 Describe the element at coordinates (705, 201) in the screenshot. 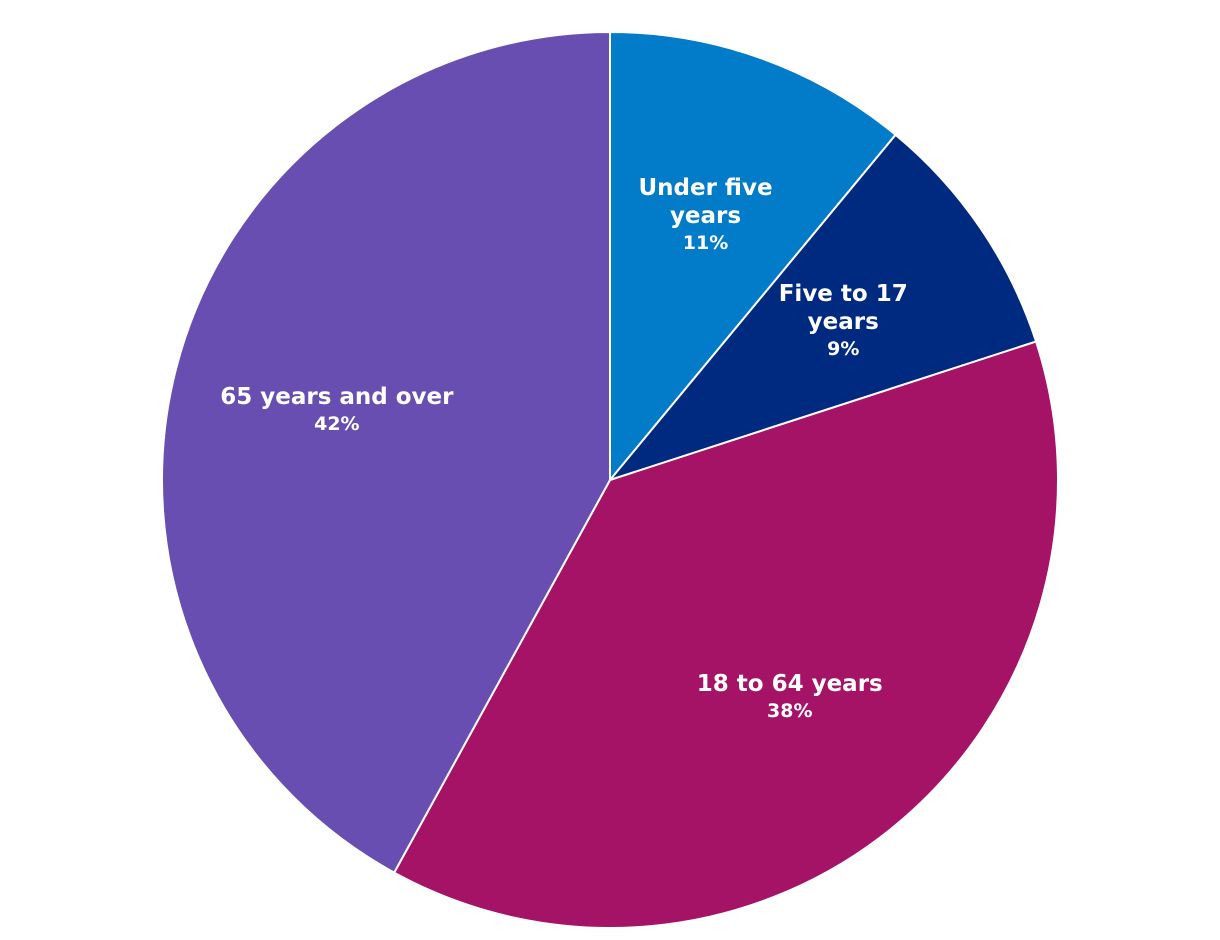

I see `category-label: Under five years` at that location.